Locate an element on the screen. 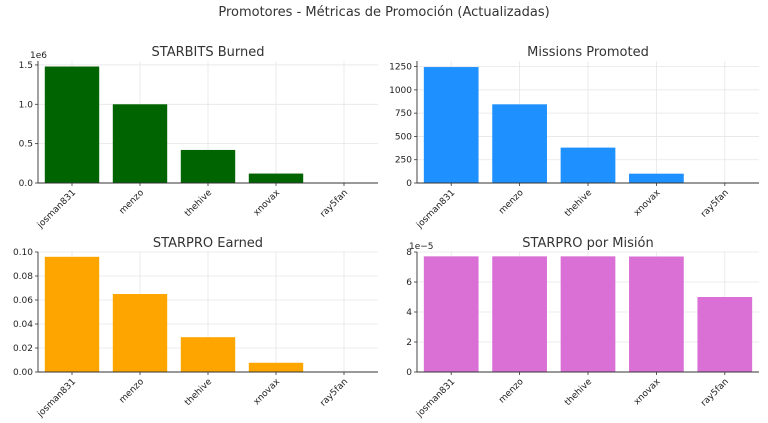  panel-title: Missions Promoted is located at coordinates (588, 52).